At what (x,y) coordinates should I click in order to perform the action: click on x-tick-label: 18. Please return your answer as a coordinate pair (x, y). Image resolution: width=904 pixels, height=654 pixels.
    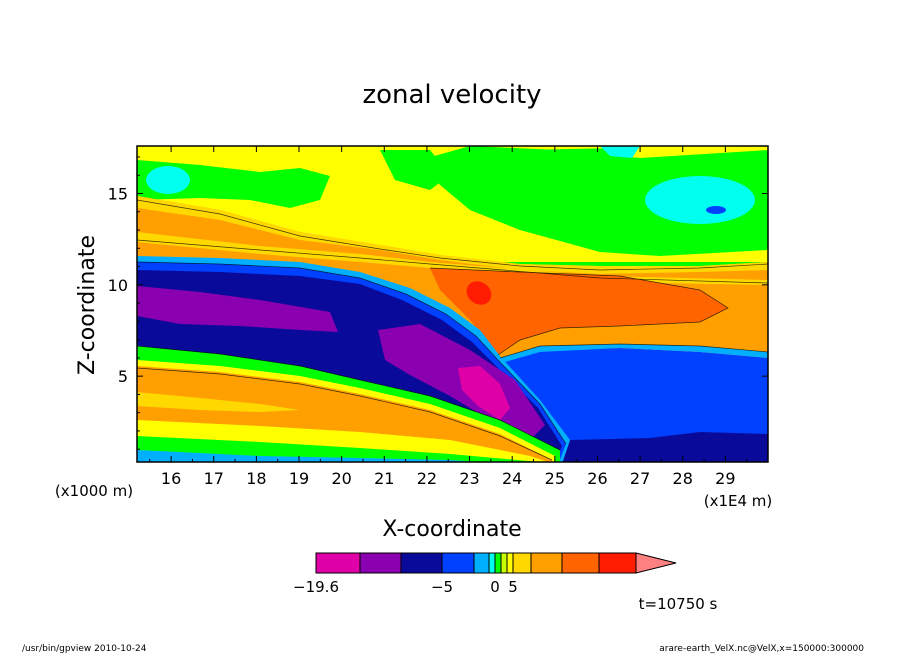
    Looking at the image, I should click on (256, 478).